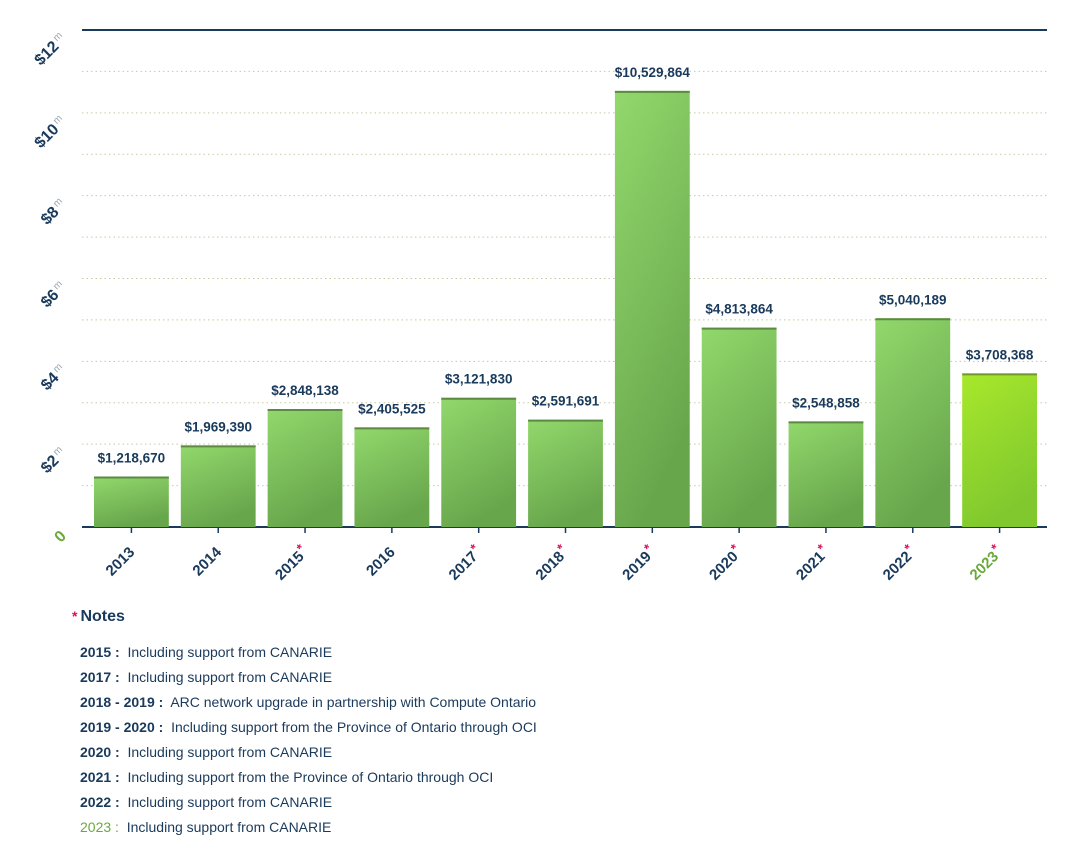  I want to click on y-tick-label: $6m, so click(53, 295).